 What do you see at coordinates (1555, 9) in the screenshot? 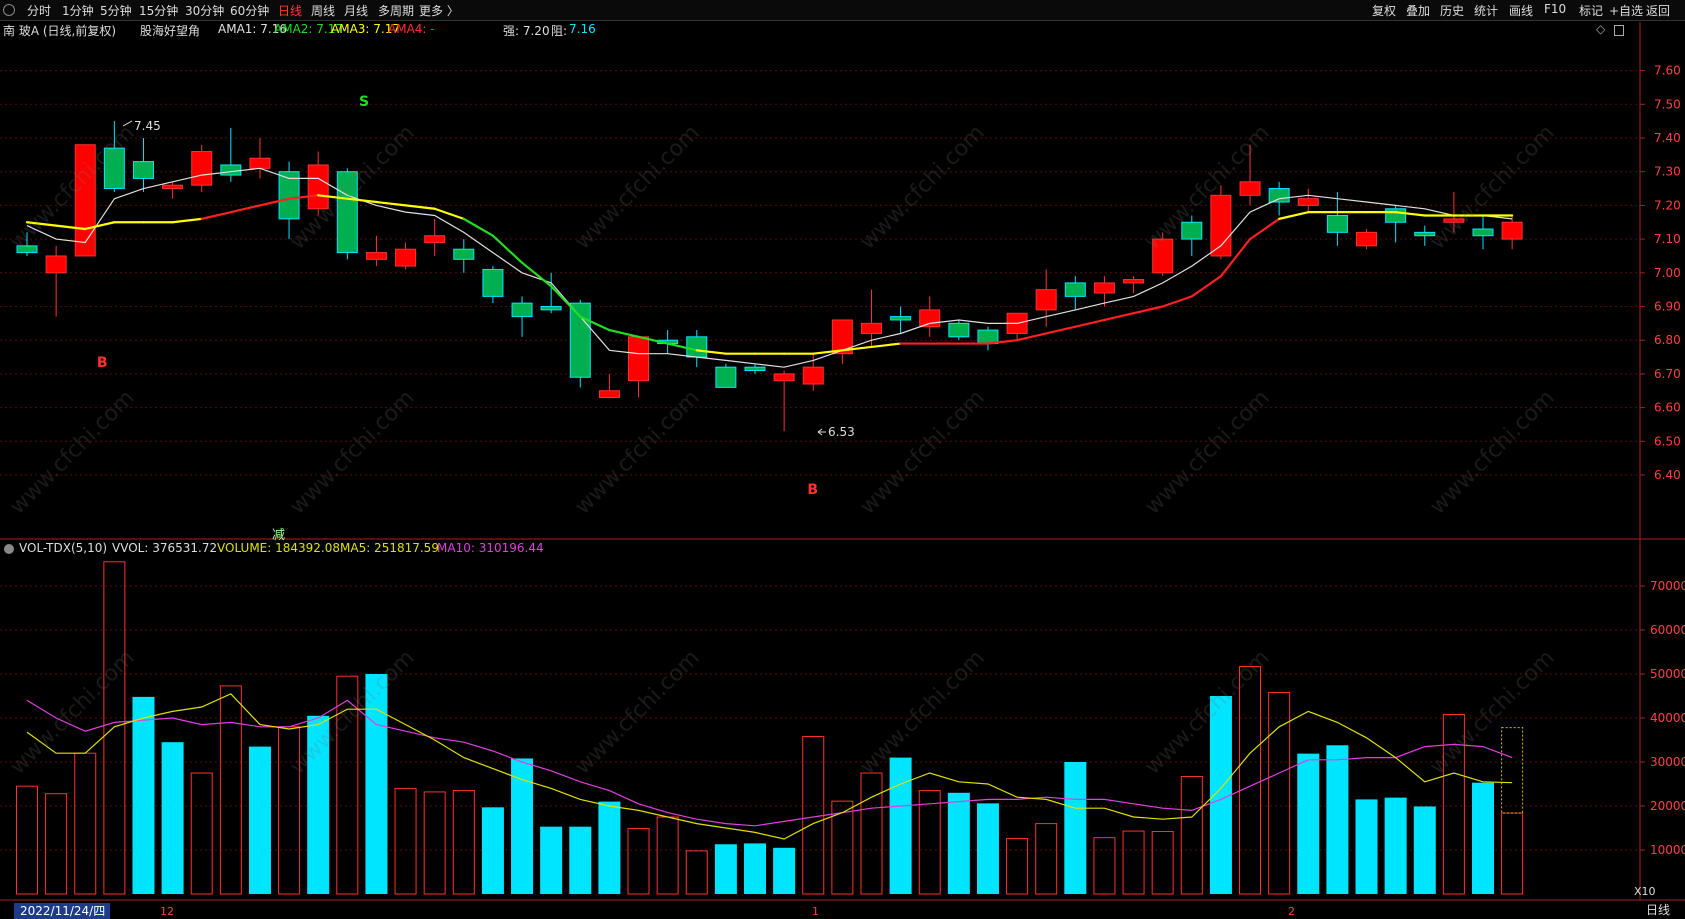
I see `toolbar-action-5: F10` at bounding box center [1555, 9].